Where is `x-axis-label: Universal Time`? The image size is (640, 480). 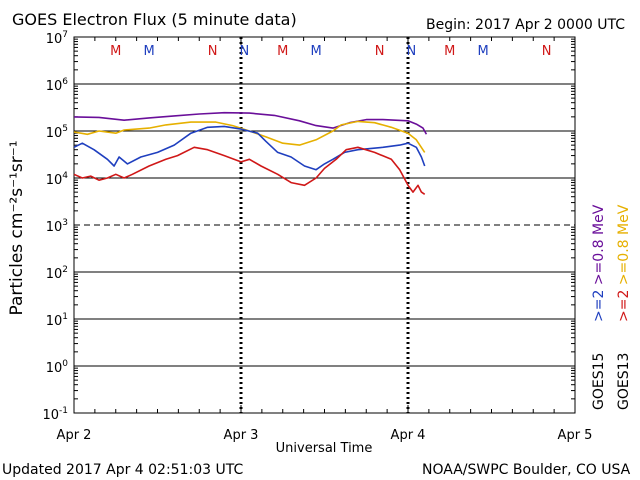
x-axis-label: Universal Time is located at coordinates (324, 448).